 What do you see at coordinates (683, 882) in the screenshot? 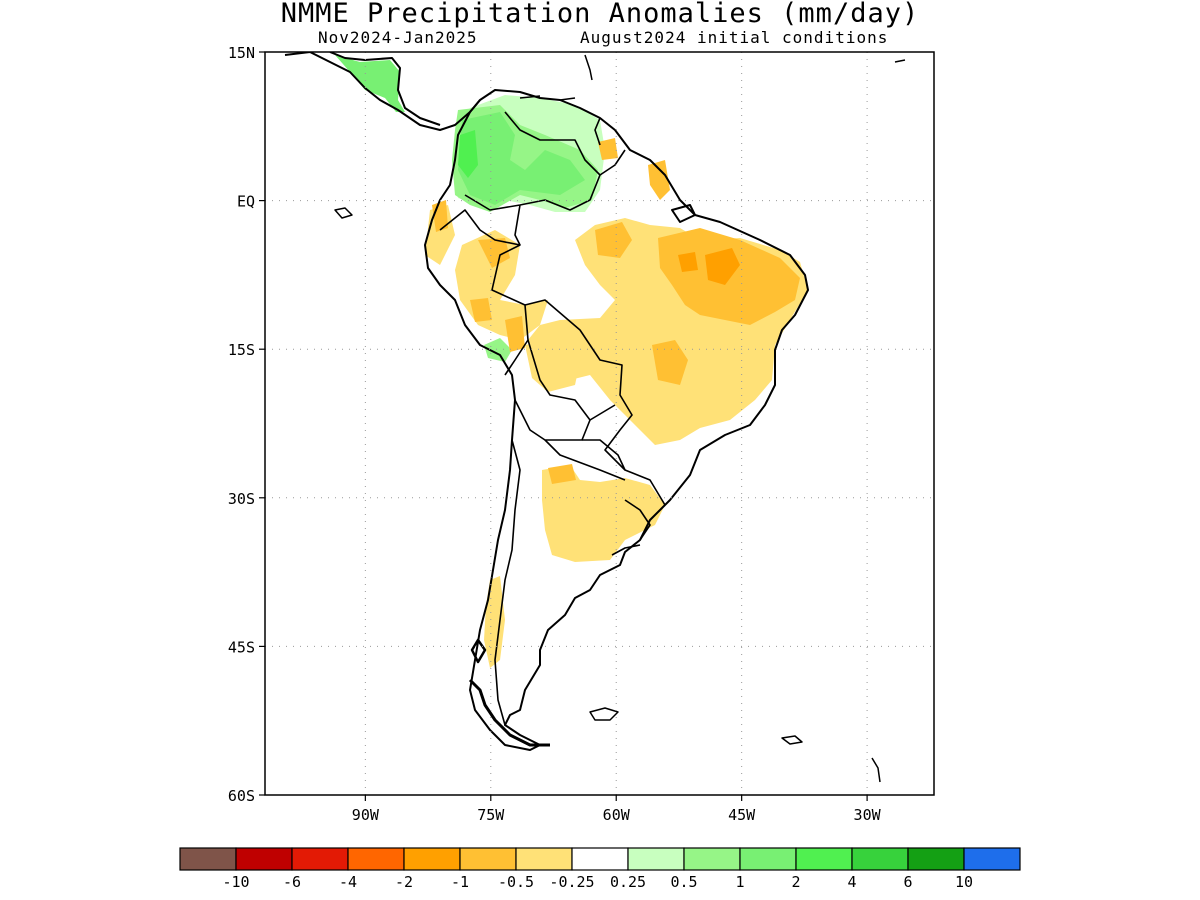
I see `legend-label: 0.5` at bounding box center [683, 882].